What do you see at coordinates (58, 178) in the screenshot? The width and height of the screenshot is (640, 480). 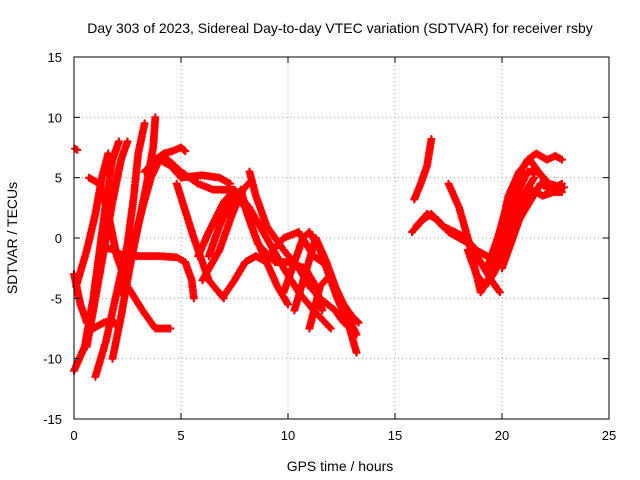 I see `y-tick-label: 5` at bounding box center [58, 178].